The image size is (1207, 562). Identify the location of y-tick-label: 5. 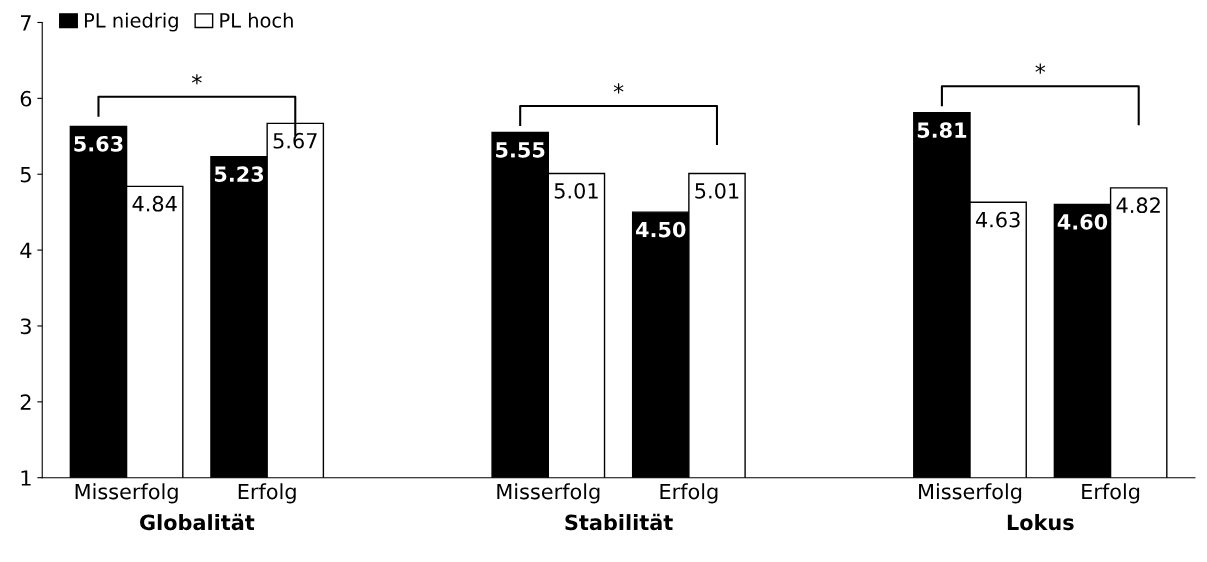
(25, 174).